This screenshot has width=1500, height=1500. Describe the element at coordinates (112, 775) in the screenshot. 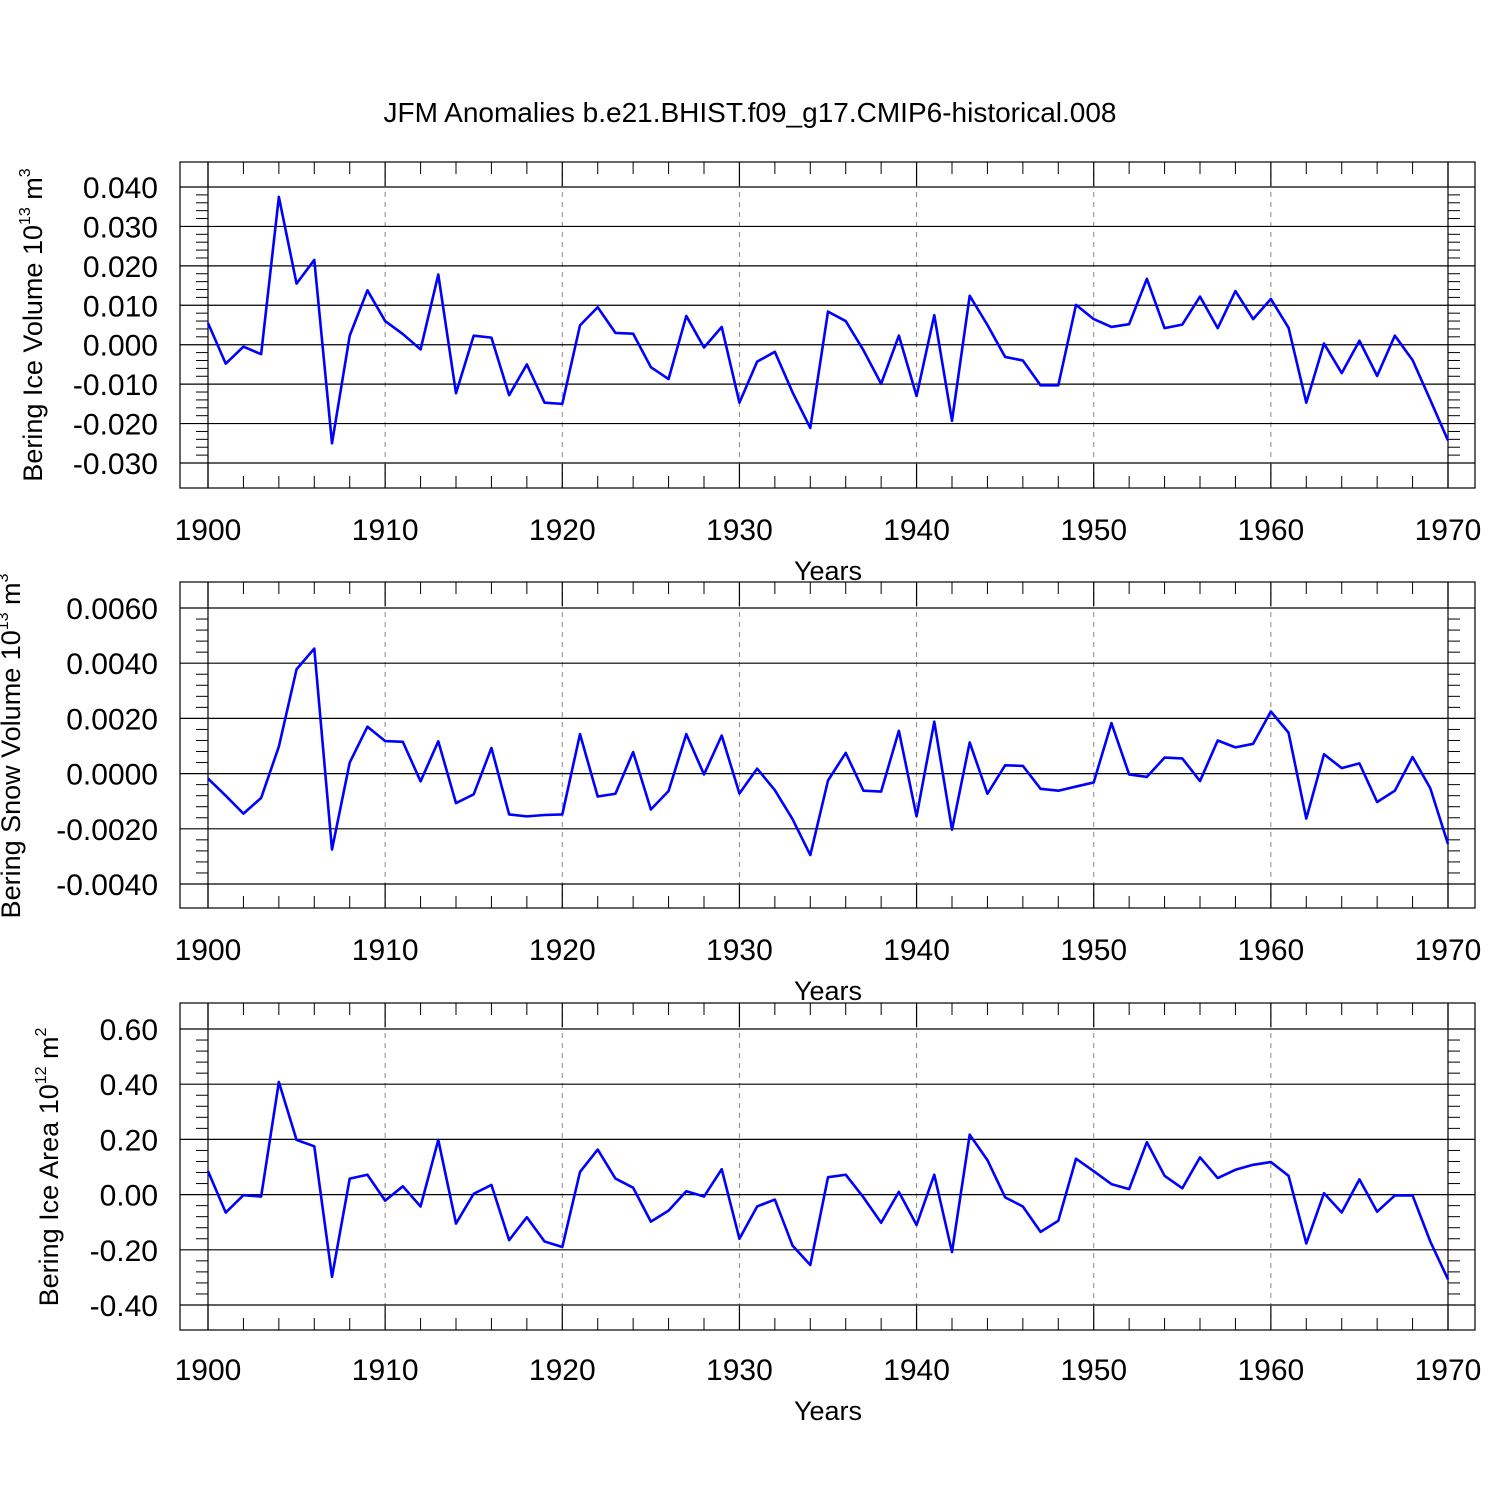

I see `y-tick-label: 0.0000` at that location.